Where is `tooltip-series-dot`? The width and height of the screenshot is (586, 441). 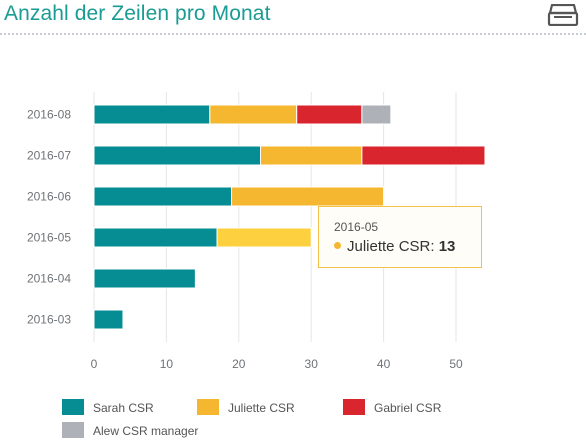
tooltip-series-dot is located at coordinates (337, 245).